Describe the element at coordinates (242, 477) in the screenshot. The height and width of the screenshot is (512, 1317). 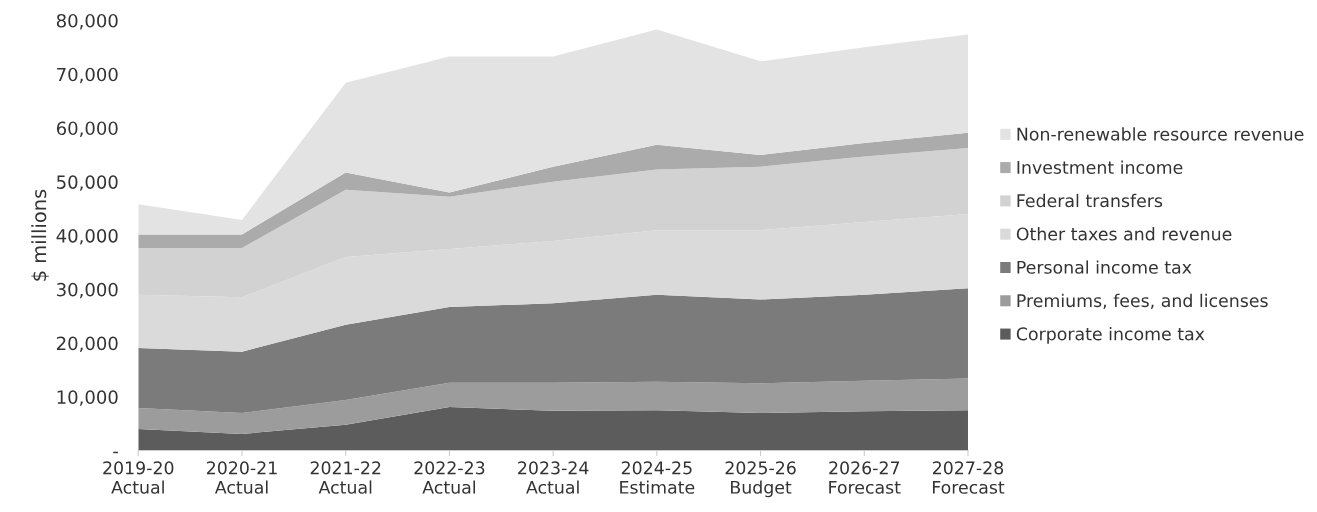
I see `x-tick-label: 2020-21 Actual` at that location.